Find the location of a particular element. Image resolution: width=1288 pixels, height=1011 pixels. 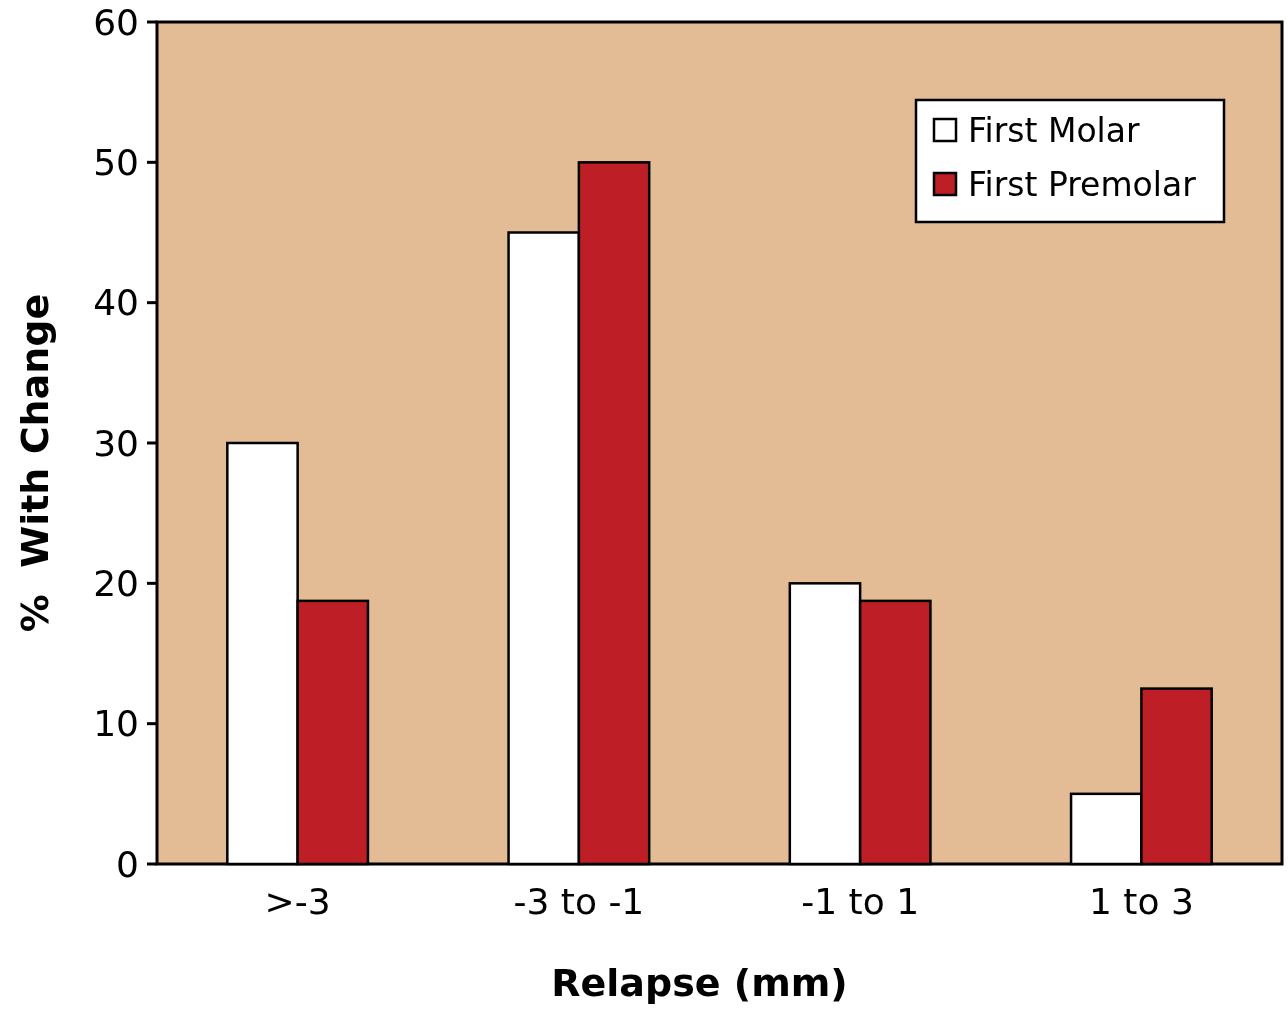

legend-label: First Premolar is located at coordinates (1082, 184).